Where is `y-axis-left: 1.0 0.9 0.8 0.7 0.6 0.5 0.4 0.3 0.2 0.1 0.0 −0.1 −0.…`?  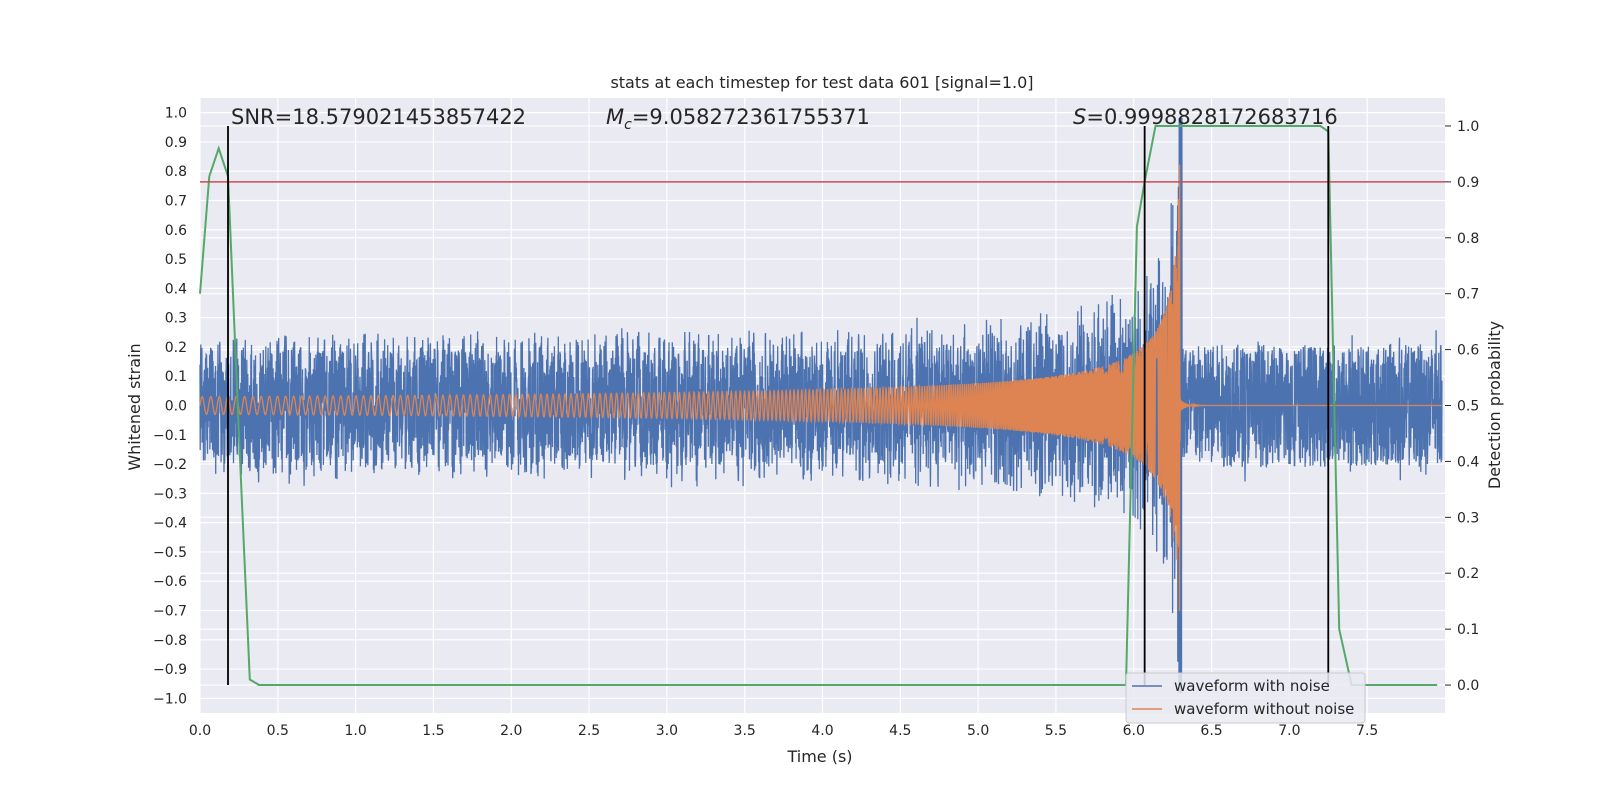 y-axis-left: 1.0 0.9 0.8 0.7 0.6 0.5 0.4 0.3 0.2 0.1 0.0 −0.1 −0.… is located at coordinates (170, 407).